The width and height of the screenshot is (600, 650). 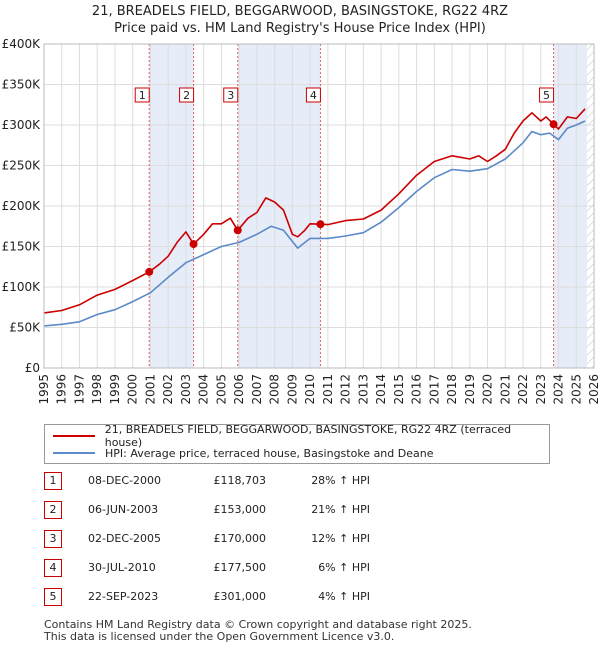 What do you see at coordinates (133, 389) in the screenshot?
I see `x-tick-label: 2000` at bounding box center [133, 389].